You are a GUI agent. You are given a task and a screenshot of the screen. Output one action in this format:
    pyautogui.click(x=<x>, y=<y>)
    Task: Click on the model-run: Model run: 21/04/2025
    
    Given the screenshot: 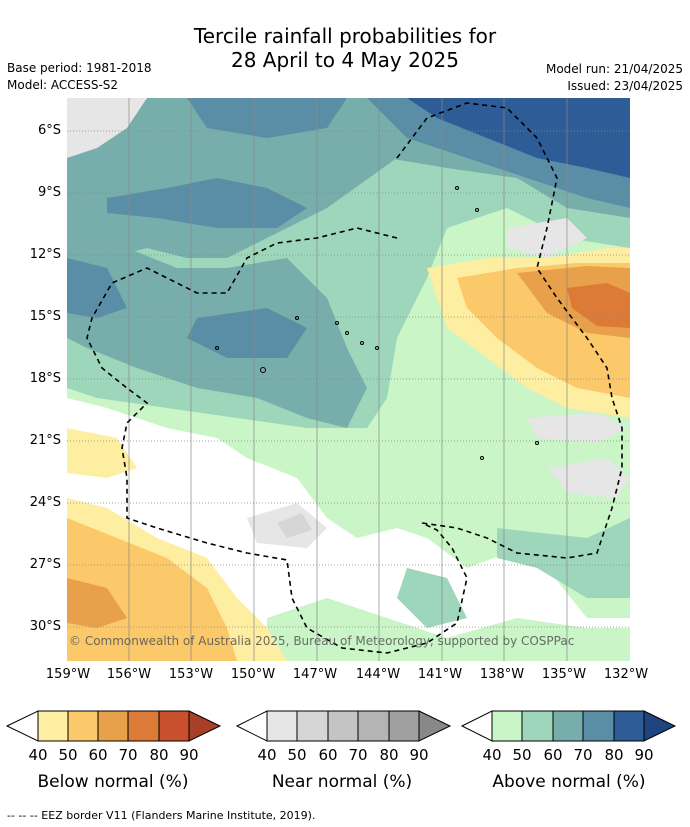 What is the action you would take?
    pyautogui.click(x=614, y=69)
    